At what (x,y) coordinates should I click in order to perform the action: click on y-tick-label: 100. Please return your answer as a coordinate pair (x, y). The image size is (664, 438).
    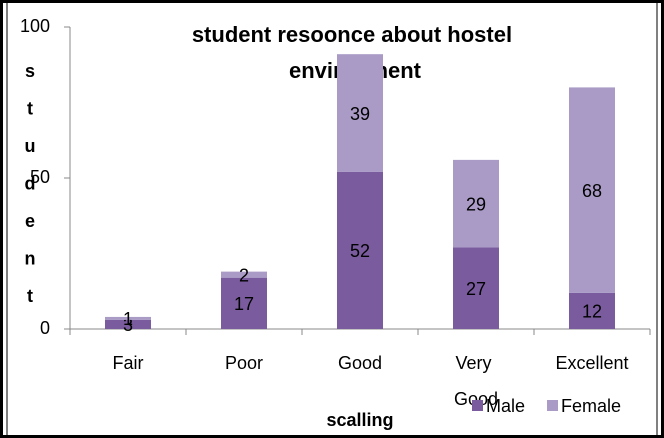
    Looking at the image, I should click on (35, 26).